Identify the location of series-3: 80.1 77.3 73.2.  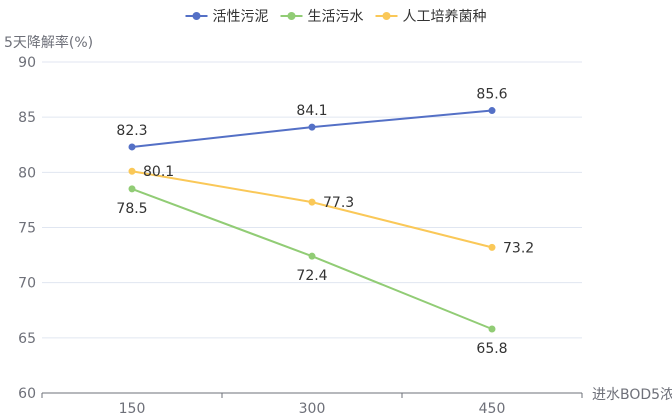
(331, 210).